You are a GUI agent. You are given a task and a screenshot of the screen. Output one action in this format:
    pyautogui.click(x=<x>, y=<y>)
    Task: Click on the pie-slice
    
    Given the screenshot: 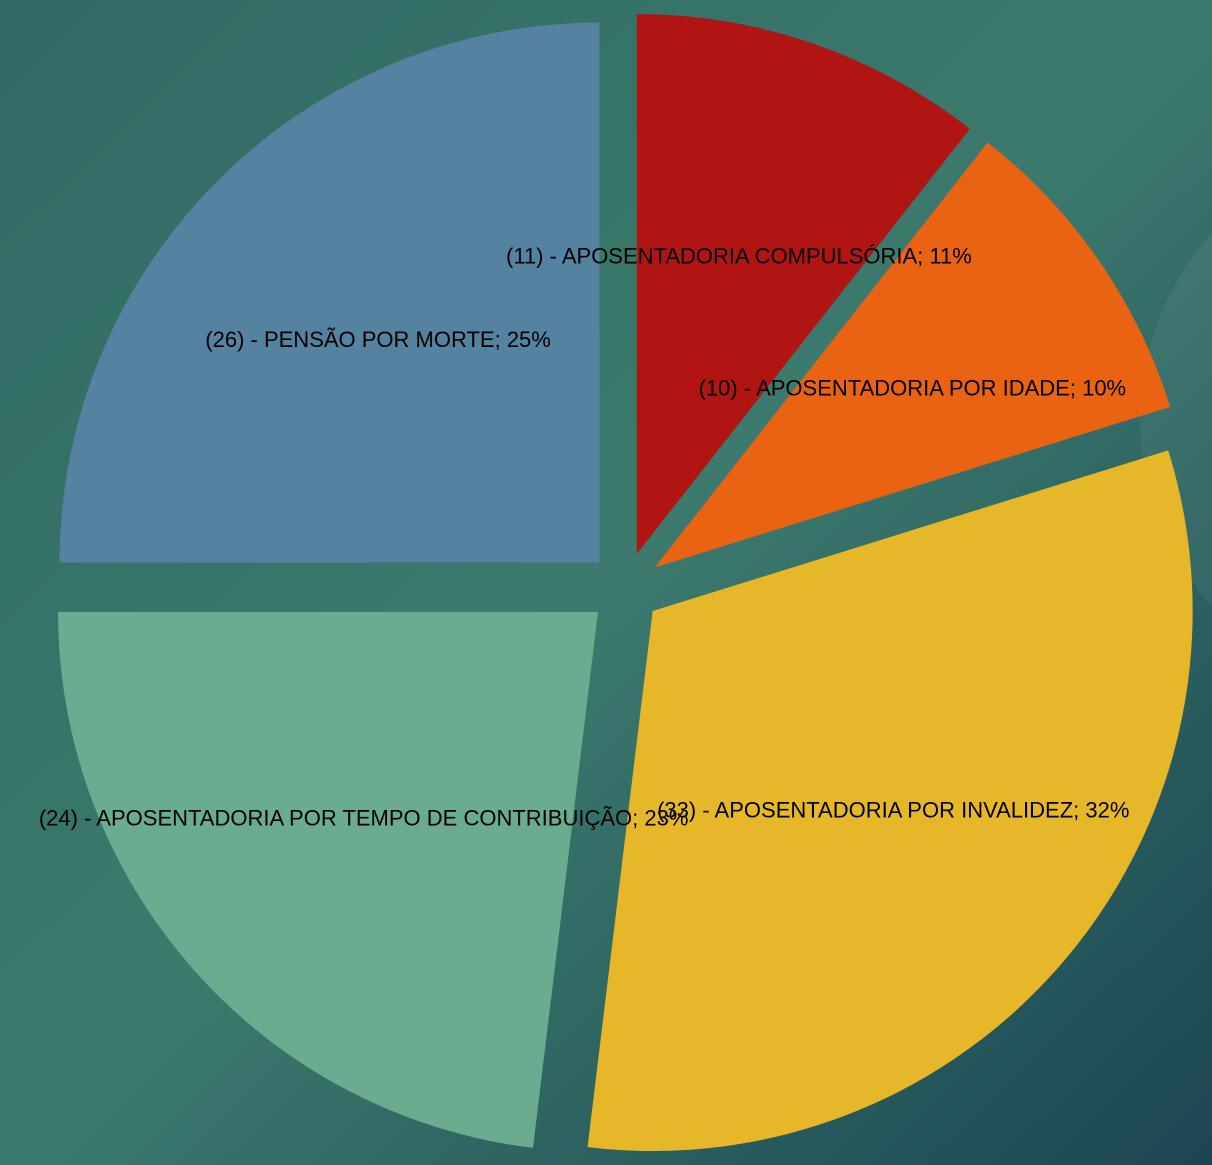 What is the action you would take?
    pyautogui.click(x=803, y=283)
    